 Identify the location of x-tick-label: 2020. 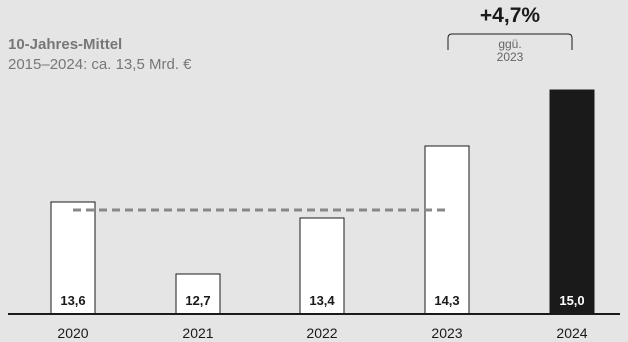
(72, 333).